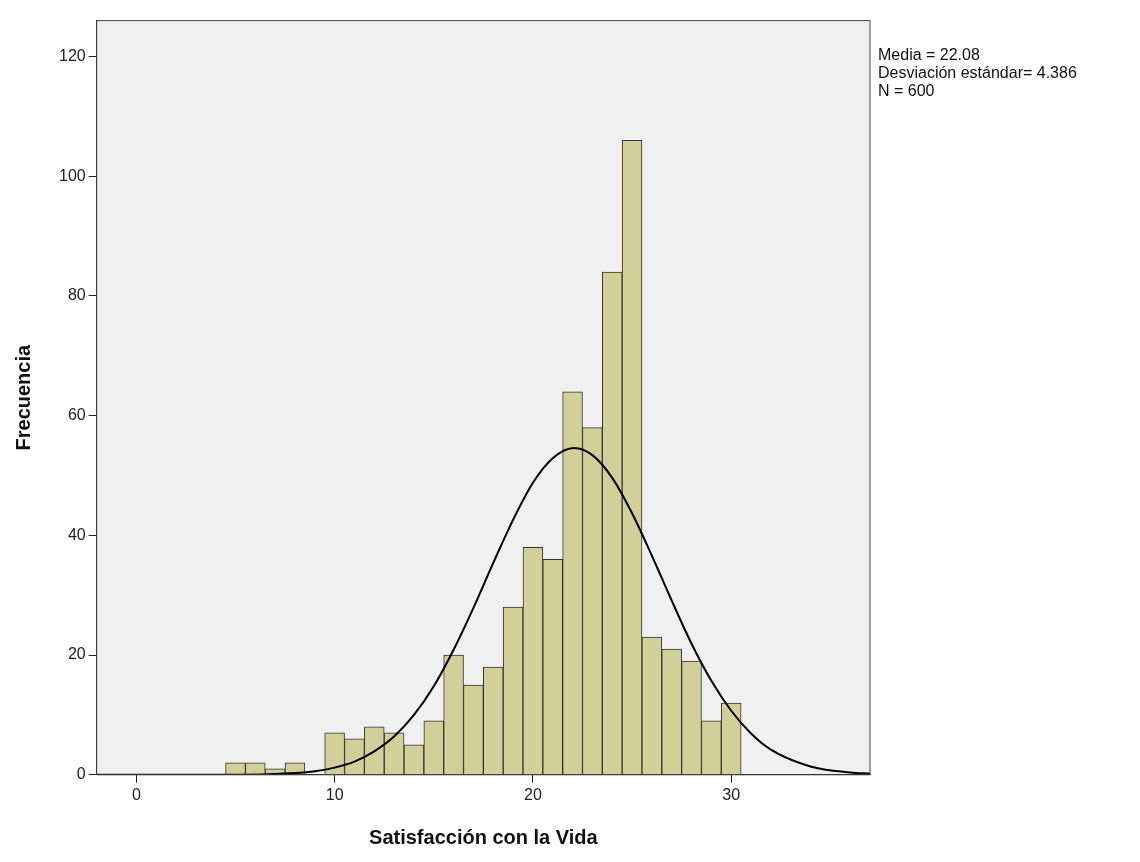 This screenshot has width=1140, height=862. I want to click on x-tick-label: 0, so click(136, 794).